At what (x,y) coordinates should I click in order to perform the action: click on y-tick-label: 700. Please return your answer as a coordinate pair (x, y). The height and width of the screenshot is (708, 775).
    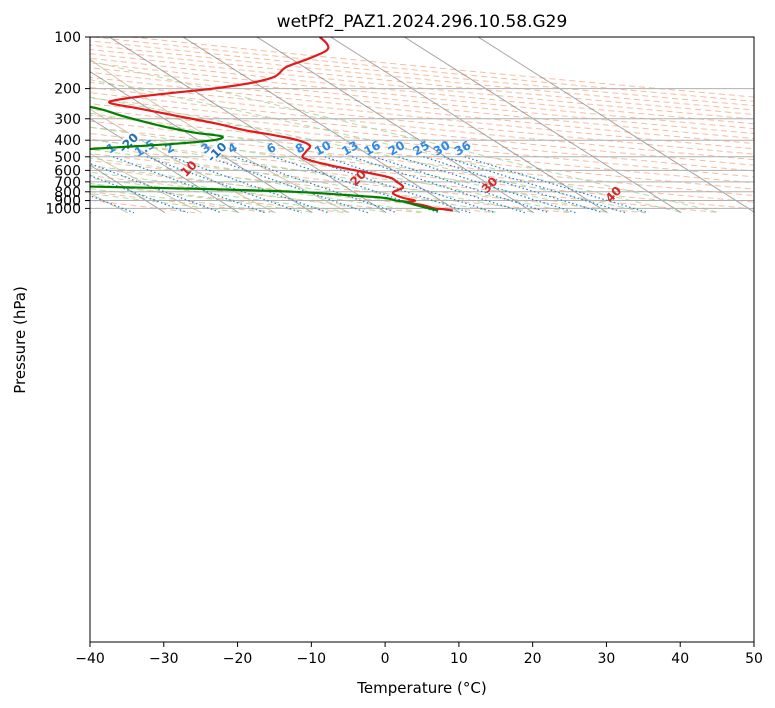
    Looking at the image, I should click on (67, 183).